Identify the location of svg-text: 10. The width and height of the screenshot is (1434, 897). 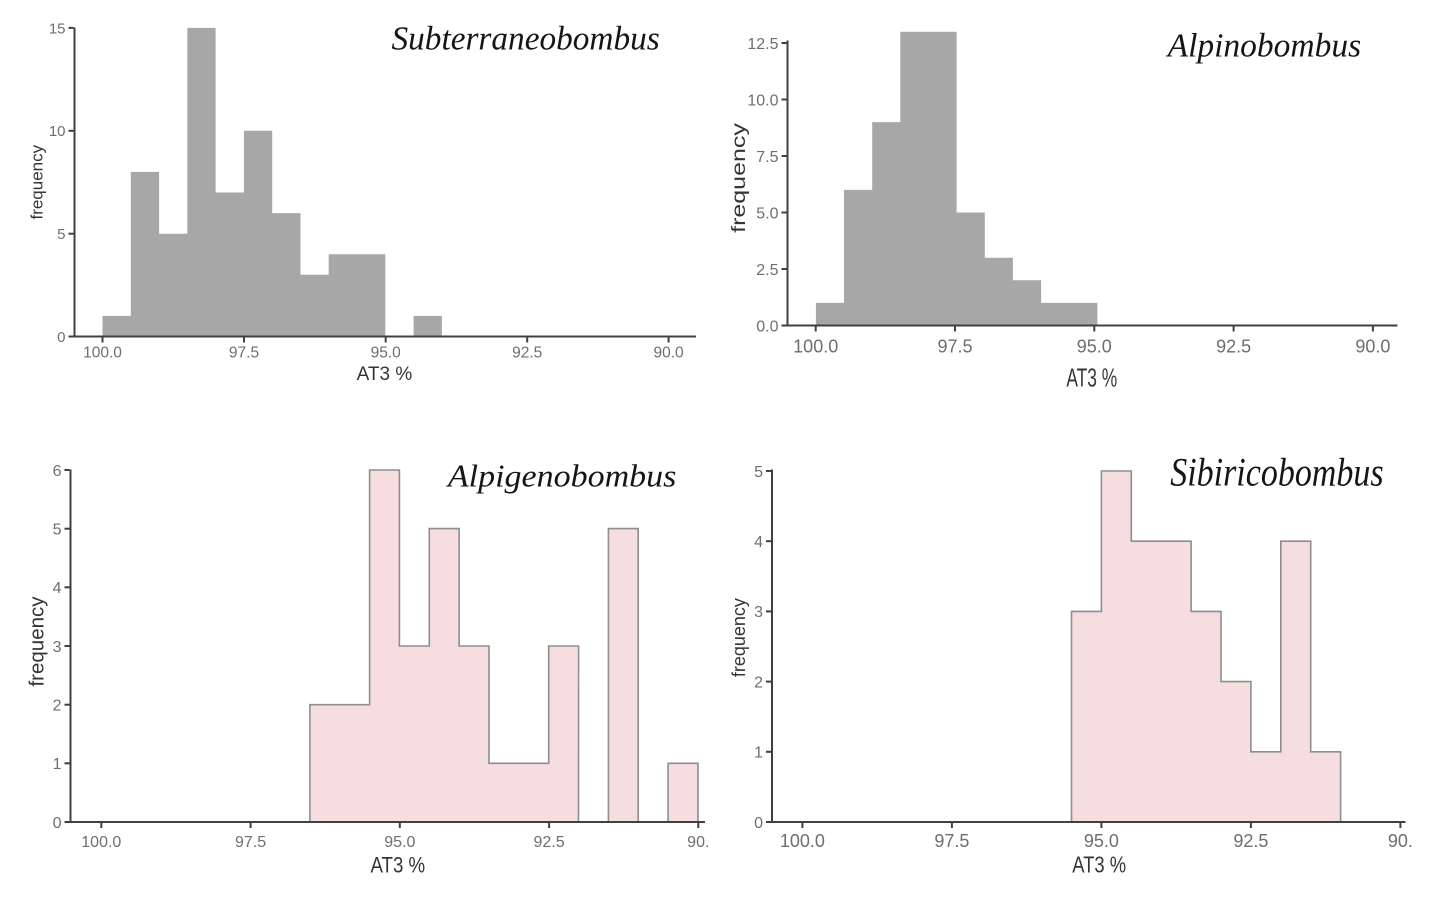
(57, 131).